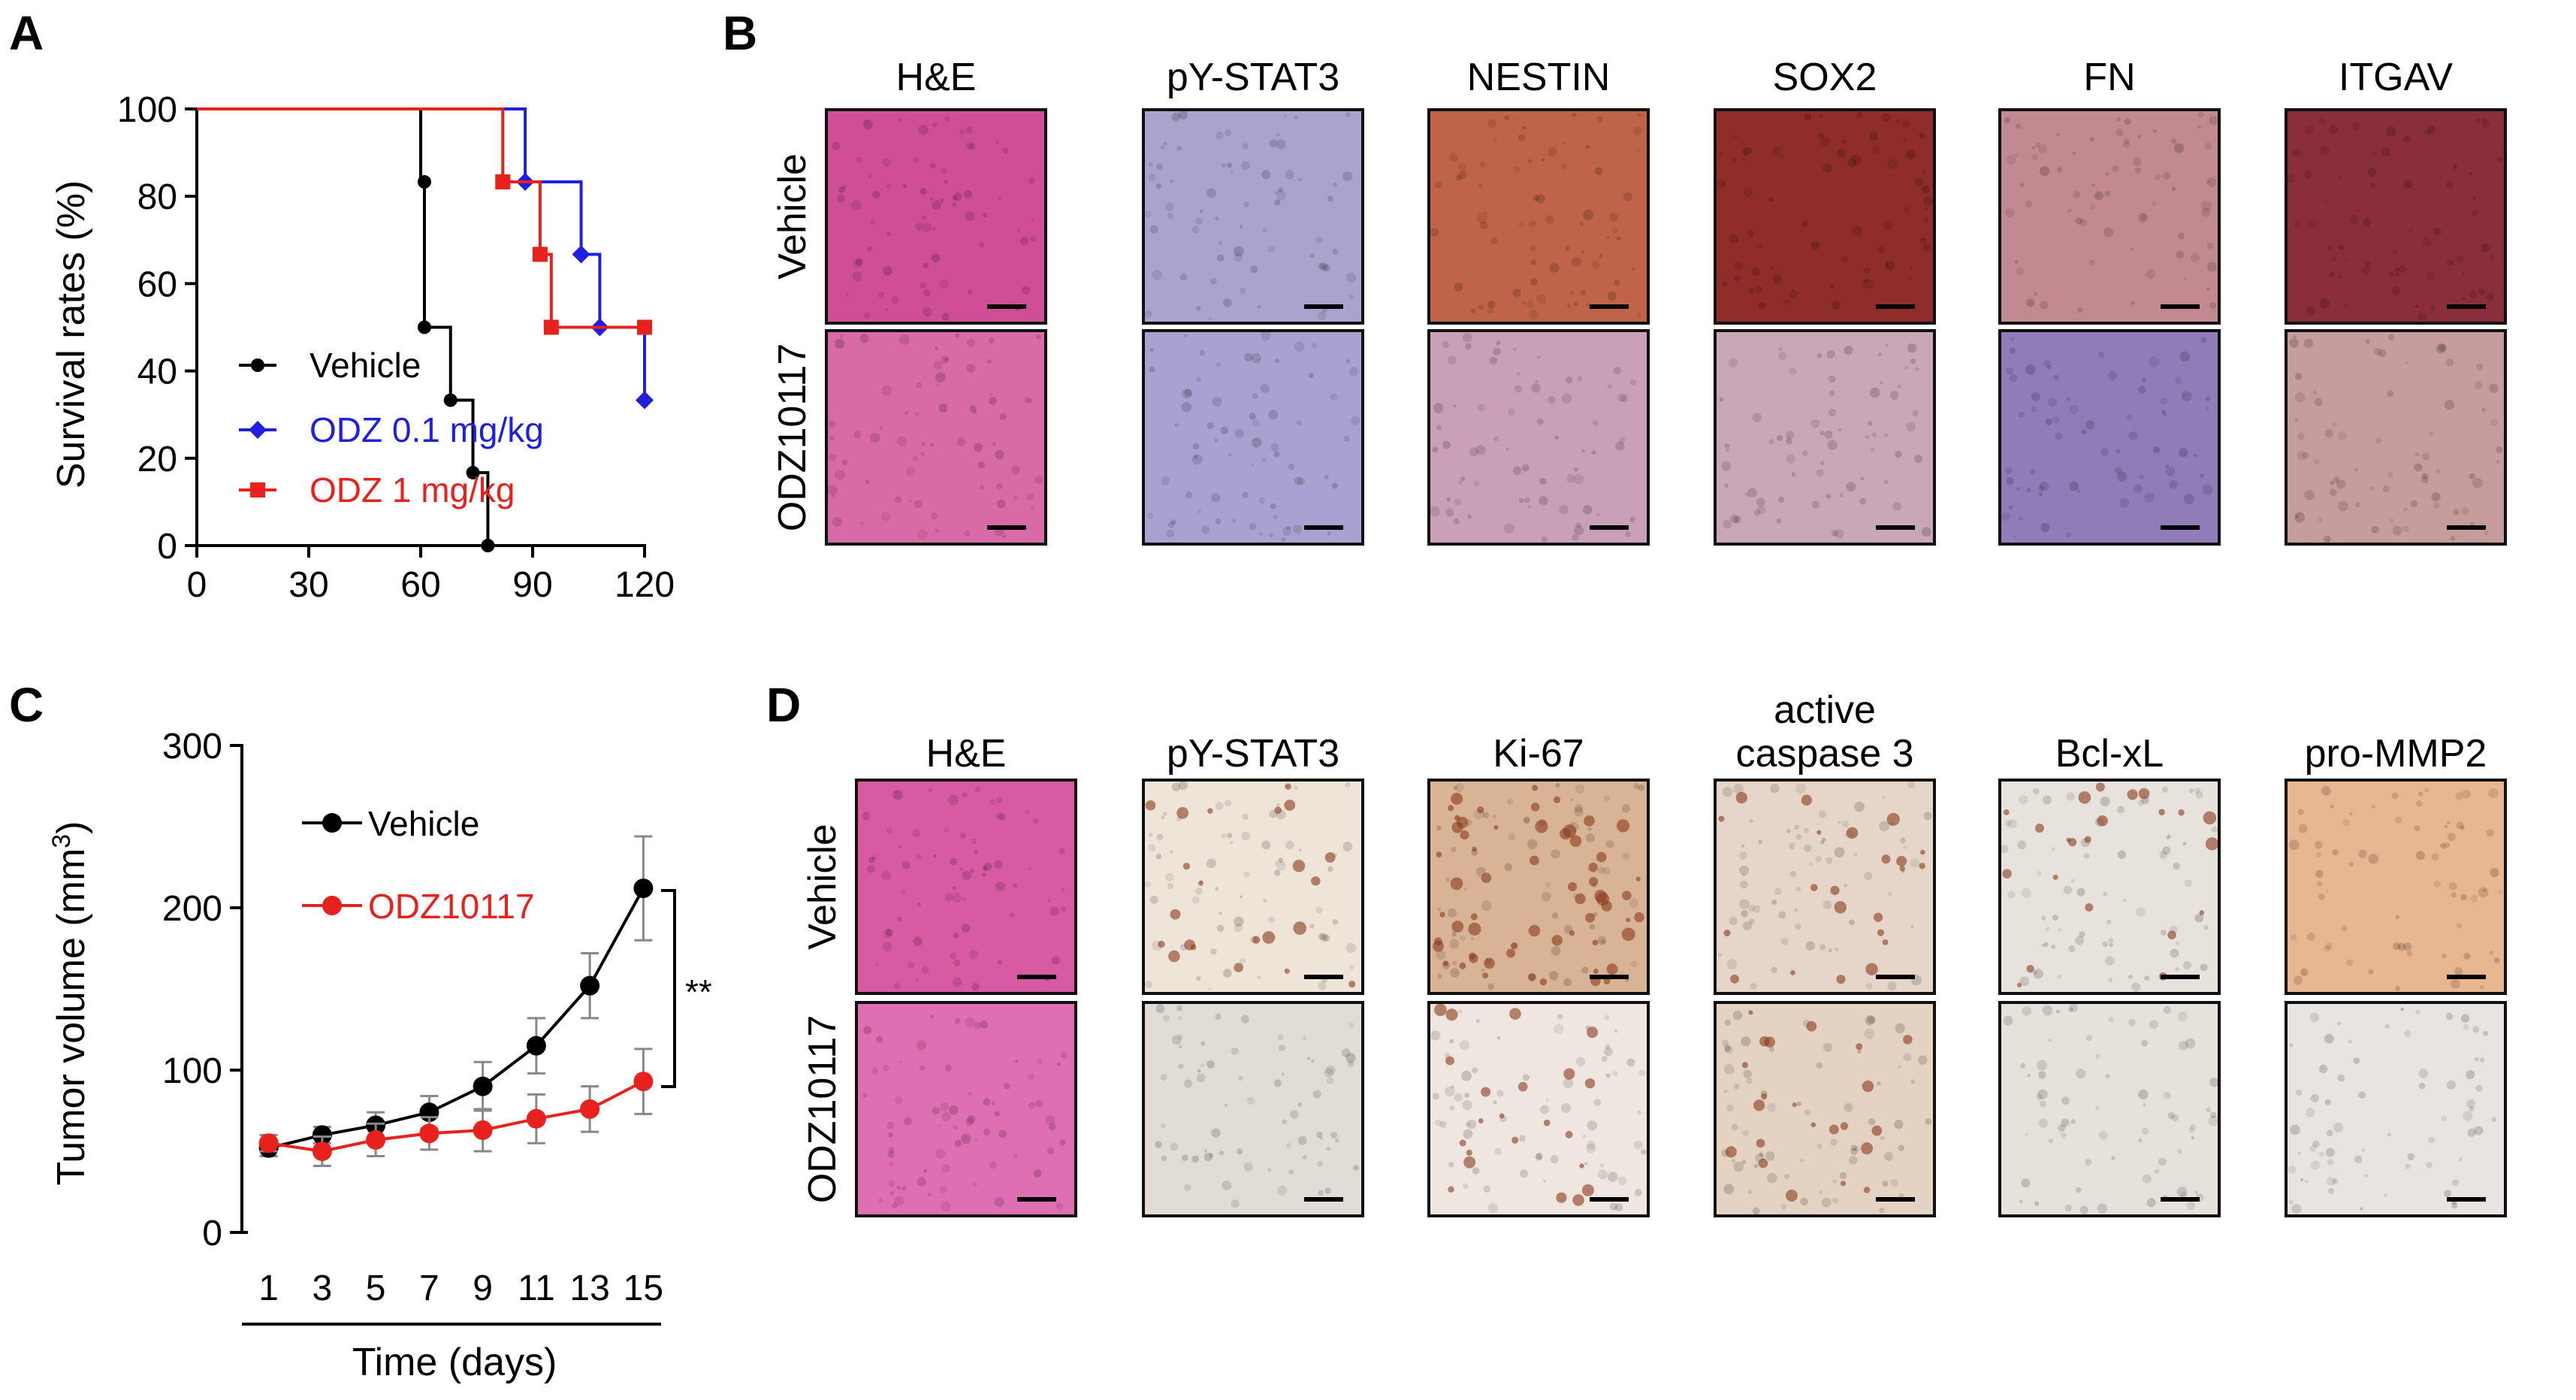 This screenshot has height=1400, width=2576. I want to click on d-column-header: pro-MMP2, so click(2396, 754).